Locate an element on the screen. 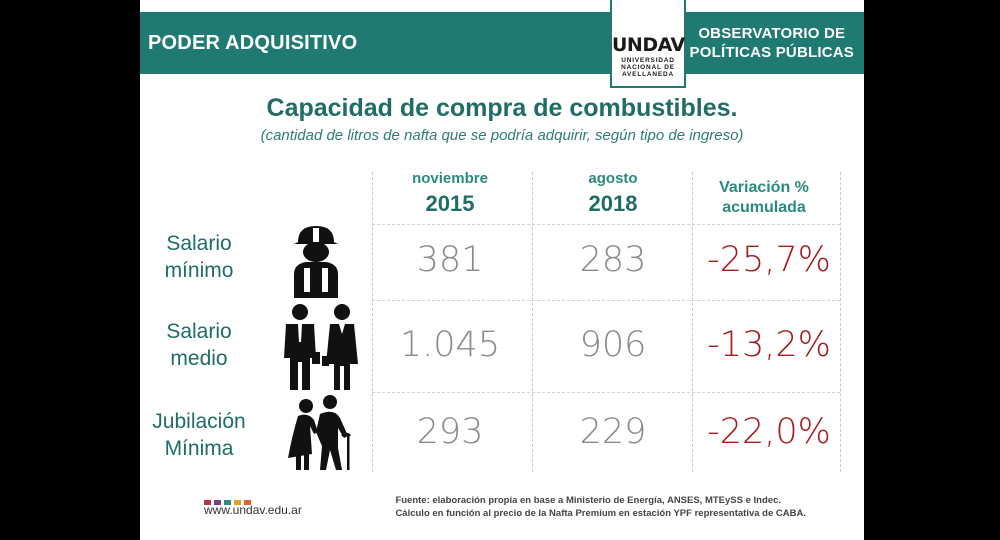 The image size is (1000, 540). col-header-variation-line1: Variación % is located at coordinates (764, 187).